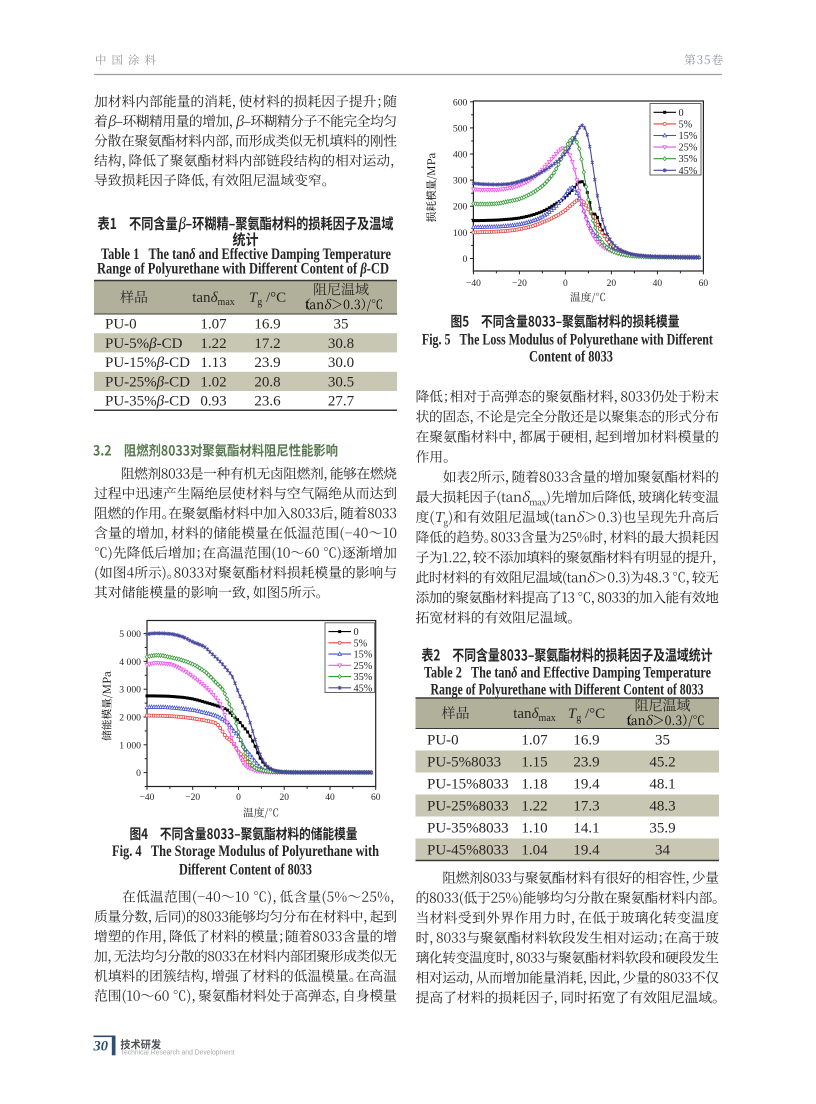 The image size is (816, 1104). Describe the element at coordinates (468, 785) in the screenshot. I see `svg-text: PU-15%8033` at that location.